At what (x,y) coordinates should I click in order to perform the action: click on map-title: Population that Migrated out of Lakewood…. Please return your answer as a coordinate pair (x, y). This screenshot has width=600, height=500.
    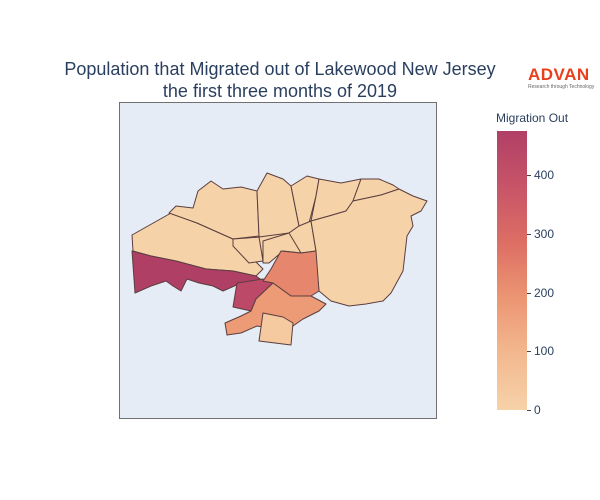
    Looking at the image, I should click on (280, 80).